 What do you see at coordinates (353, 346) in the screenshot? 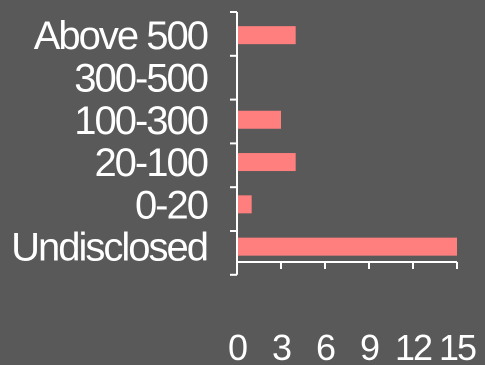
I see `x-tick-labels: 0 3 6 9 12 15` at bounding box center [353, 346].